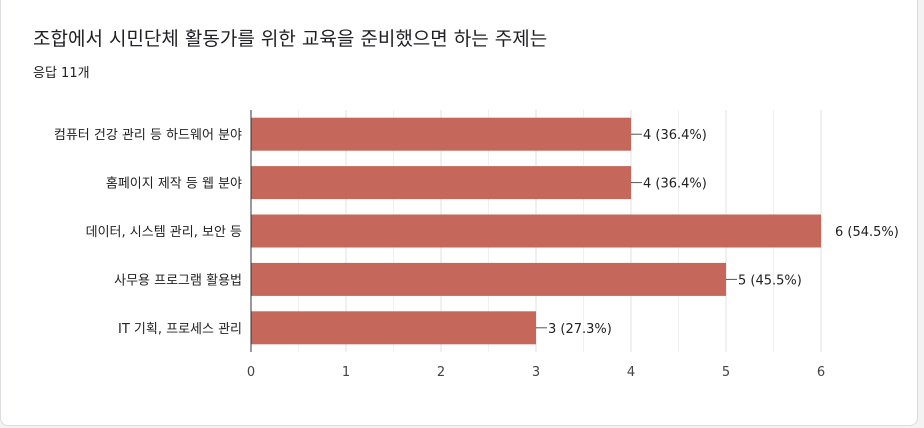 The image size is (924, 428). What do you see at coordinates (164, 232) in the screenshot?
I see `category-label: 데이터, 시스템 관리, 보안 등` at bounding box center [164, 232].